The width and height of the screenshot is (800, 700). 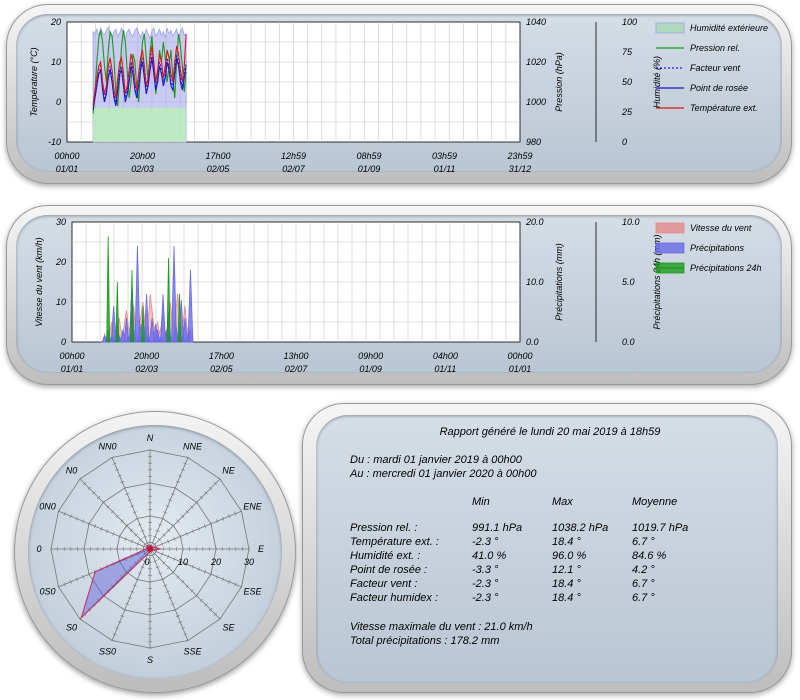 I want to click on rose-direction-label: ENE, so click(x=253, y=507).